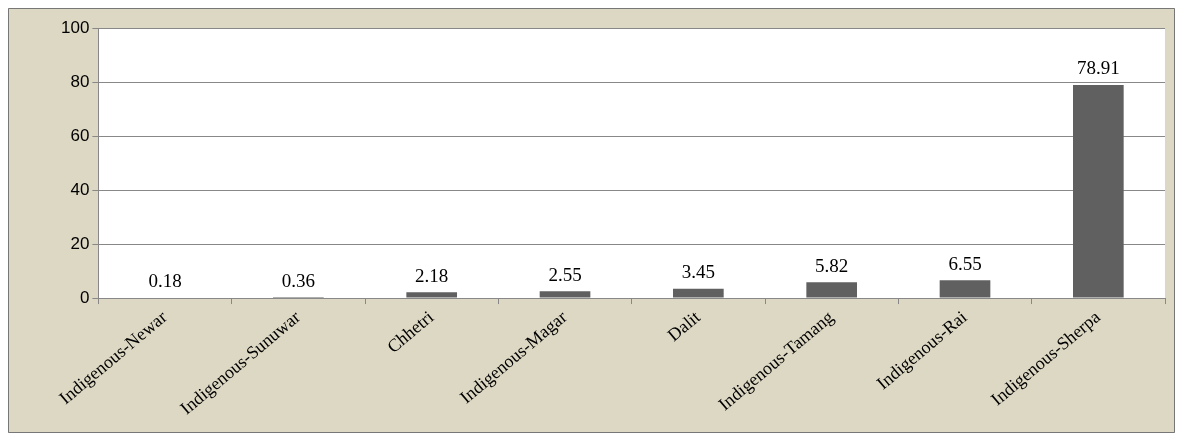 The width and height of the screenshot is (1183, 441). What do you see at coordinates (683, 326) in the screenshot?
I see `x-tick-label: Dalit` at bounding box center [683, 326].